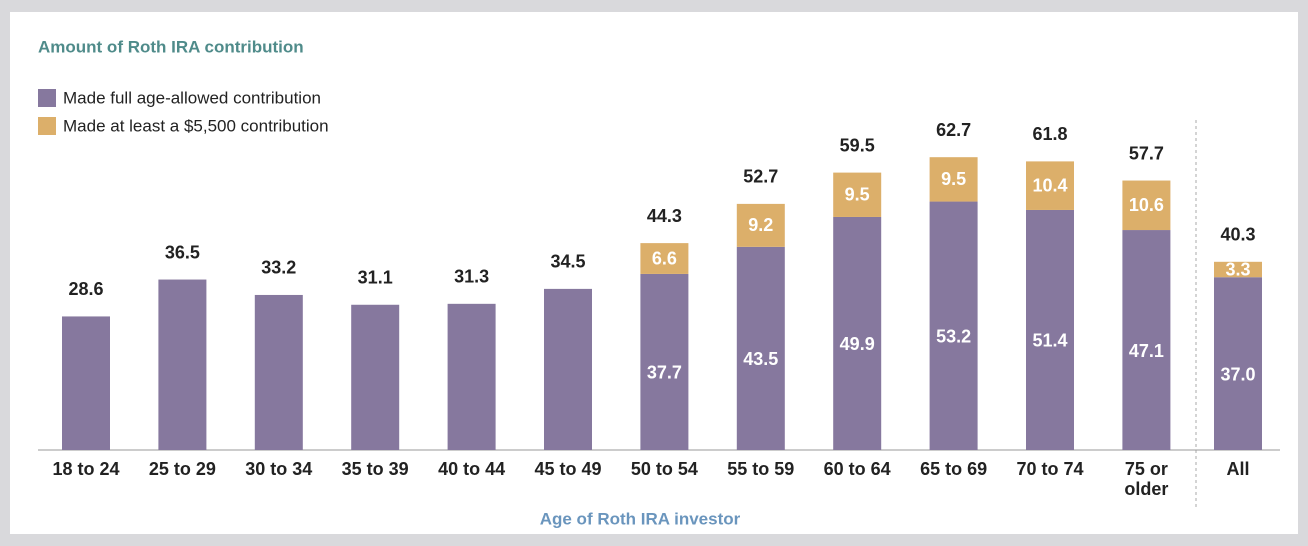  I want to click on x-tick-label: 70 to 74, so click(1050, 469).